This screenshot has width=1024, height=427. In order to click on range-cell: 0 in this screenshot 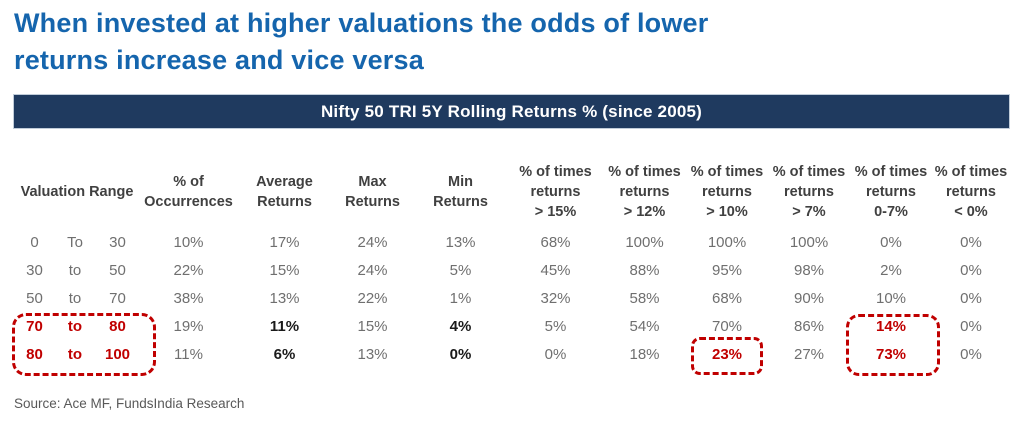, I will do `click(34, 242)`.